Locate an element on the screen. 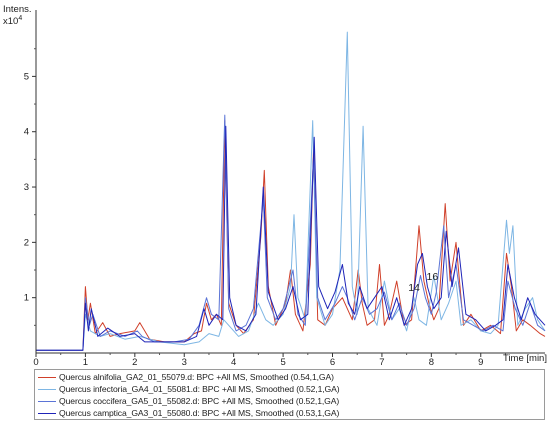 The width and height of the screenshot is (550, 424). x-tick-label: 5 is located at coordinates (282, 361).